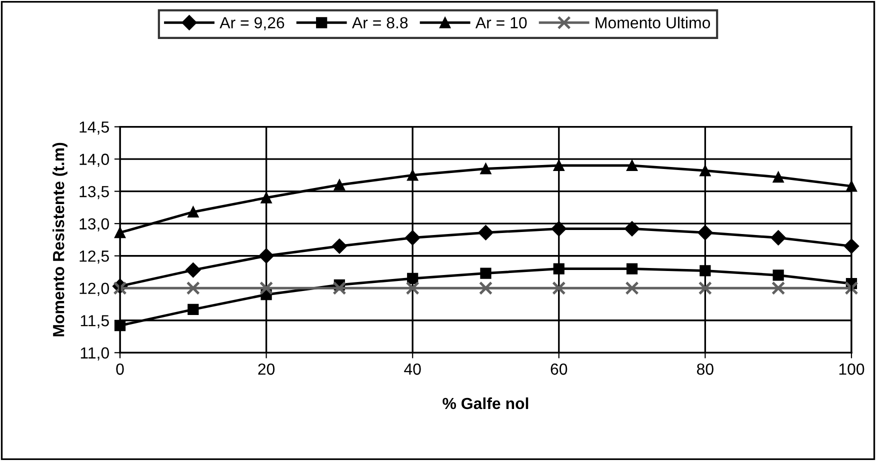 The width and height of the screenshot is (876, 461). What do you see at coordinates (412, 369) in the screenshot?
I see `x-tick-label: 40` at bounding box center [412, 369].